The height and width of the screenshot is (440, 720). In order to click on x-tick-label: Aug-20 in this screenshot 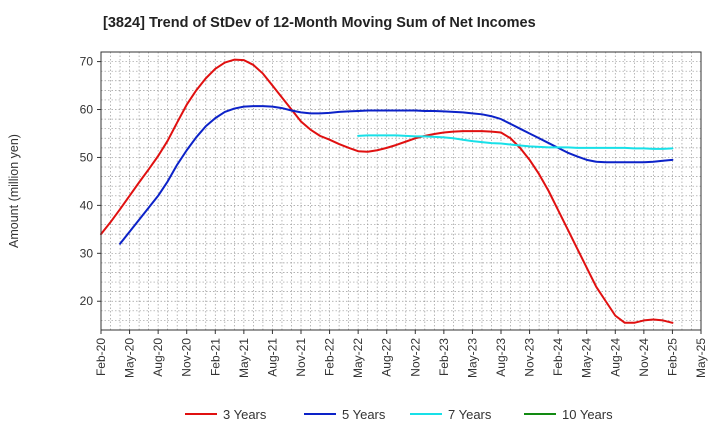, I will do `click(158, 357)`.